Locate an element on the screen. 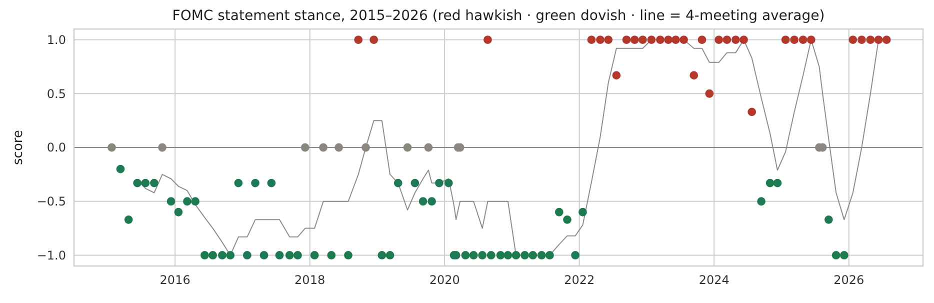  x-tick-label: 2020 is located at coordinates (444, 280).